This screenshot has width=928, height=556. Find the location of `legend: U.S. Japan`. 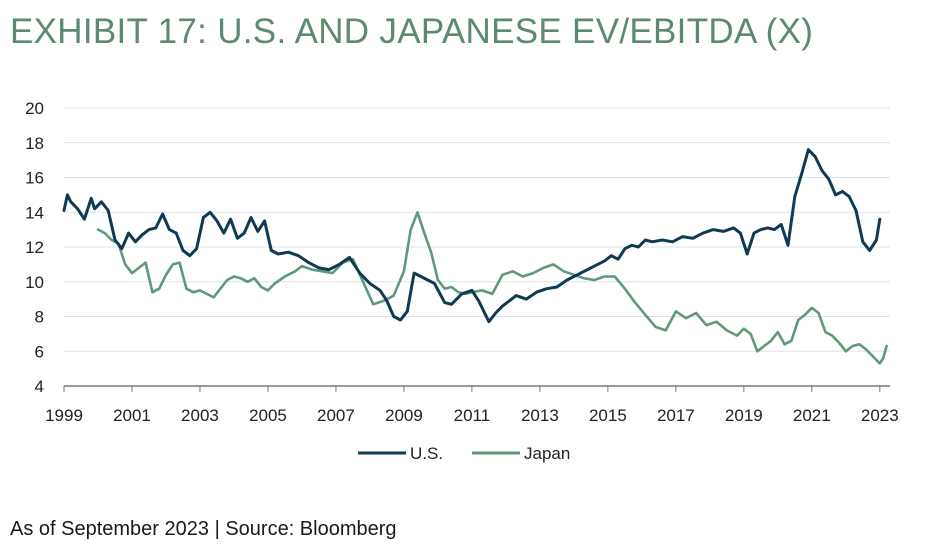

legend: U.S. Japan is located at coordinates (464, 453).